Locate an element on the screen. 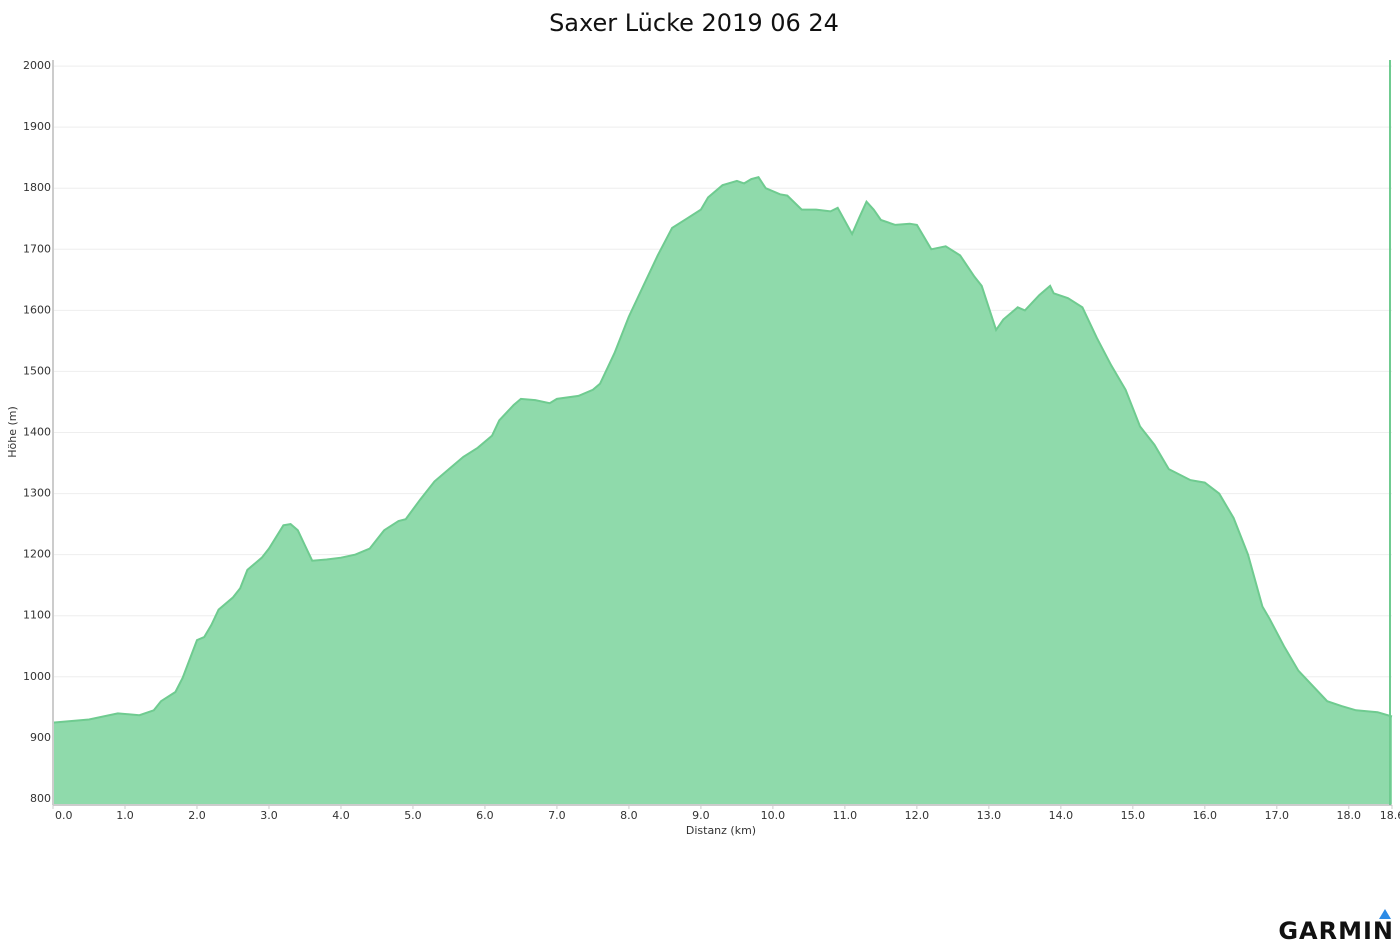  y-tick-label: 1700 is located at coordinates (37, 248).